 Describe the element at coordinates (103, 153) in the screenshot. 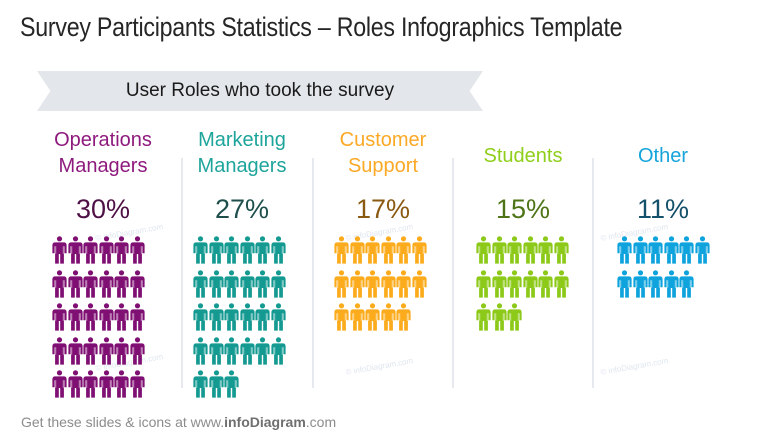

I see `role-label: Operations Managers` at that location.